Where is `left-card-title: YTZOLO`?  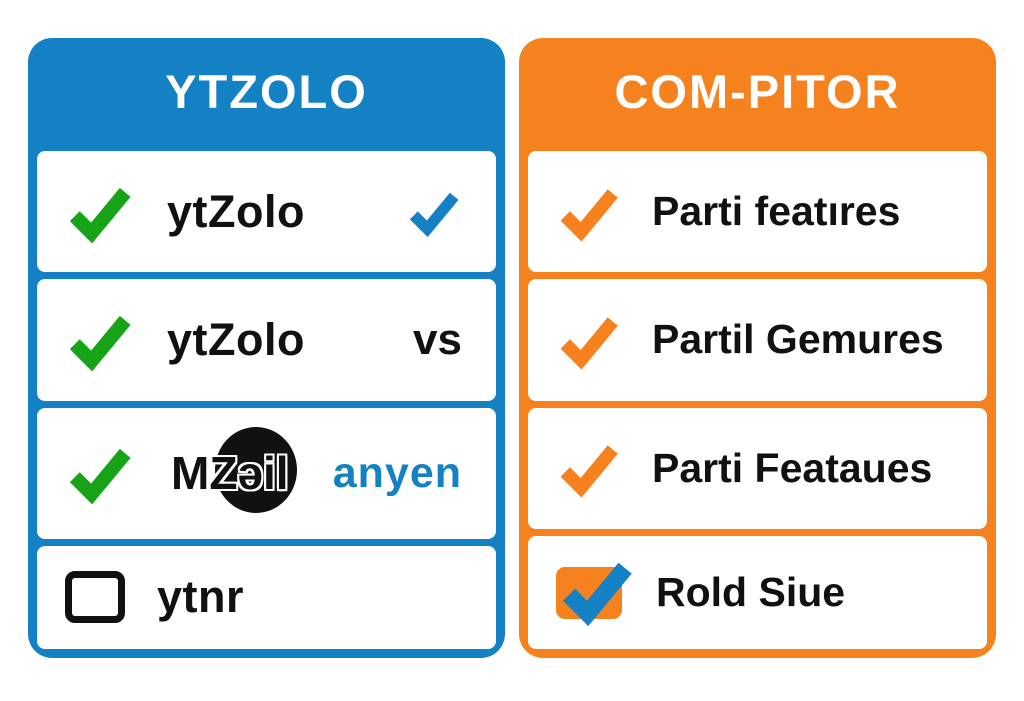
left-card-title: YTZOLO is located at coordinates (266, 91).